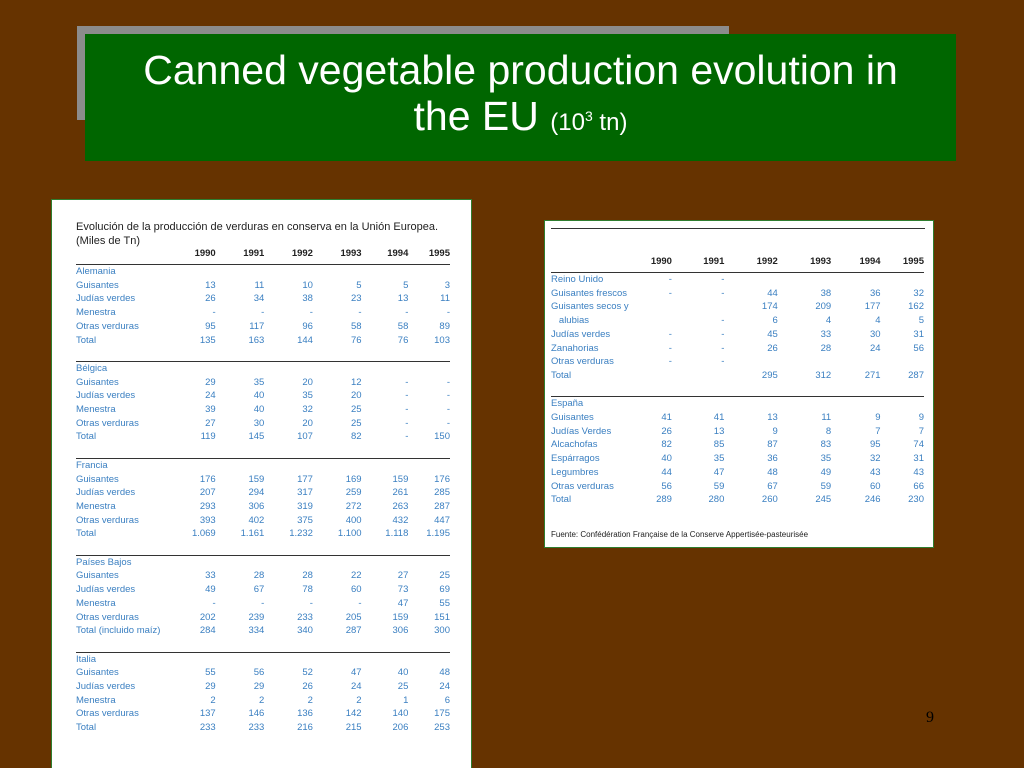  Describe the element at coordinates (118, 631) in the screenshot. I see `row-label: Total (incluido maíz)` at that location.